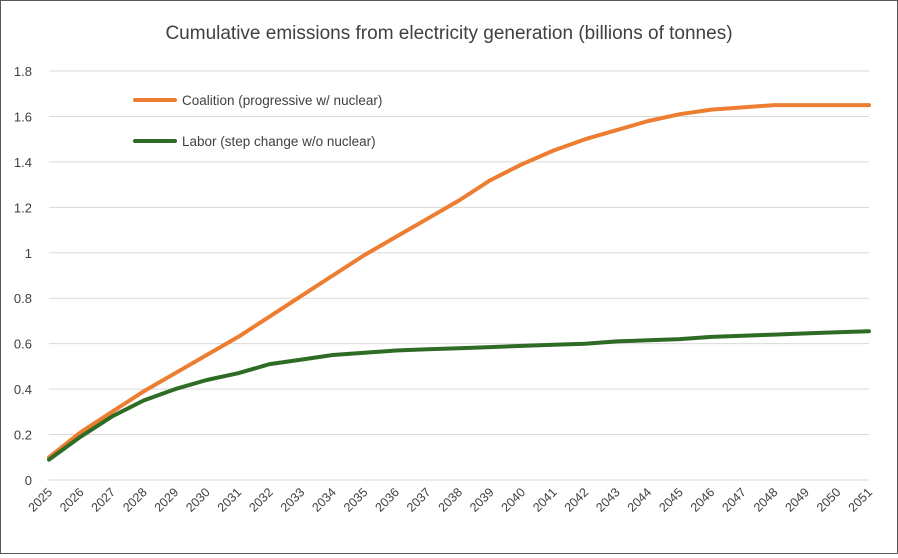 The width and height of the screenshot is (898, 558). I want to click on x-tick-label: 2046, so click(703, 500).